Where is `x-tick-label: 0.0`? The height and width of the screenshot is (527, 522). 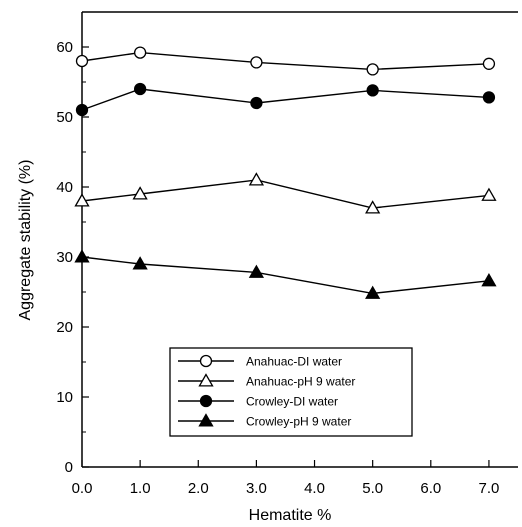
x-tick-label: 0.0 is located at coordinates (82, 488).